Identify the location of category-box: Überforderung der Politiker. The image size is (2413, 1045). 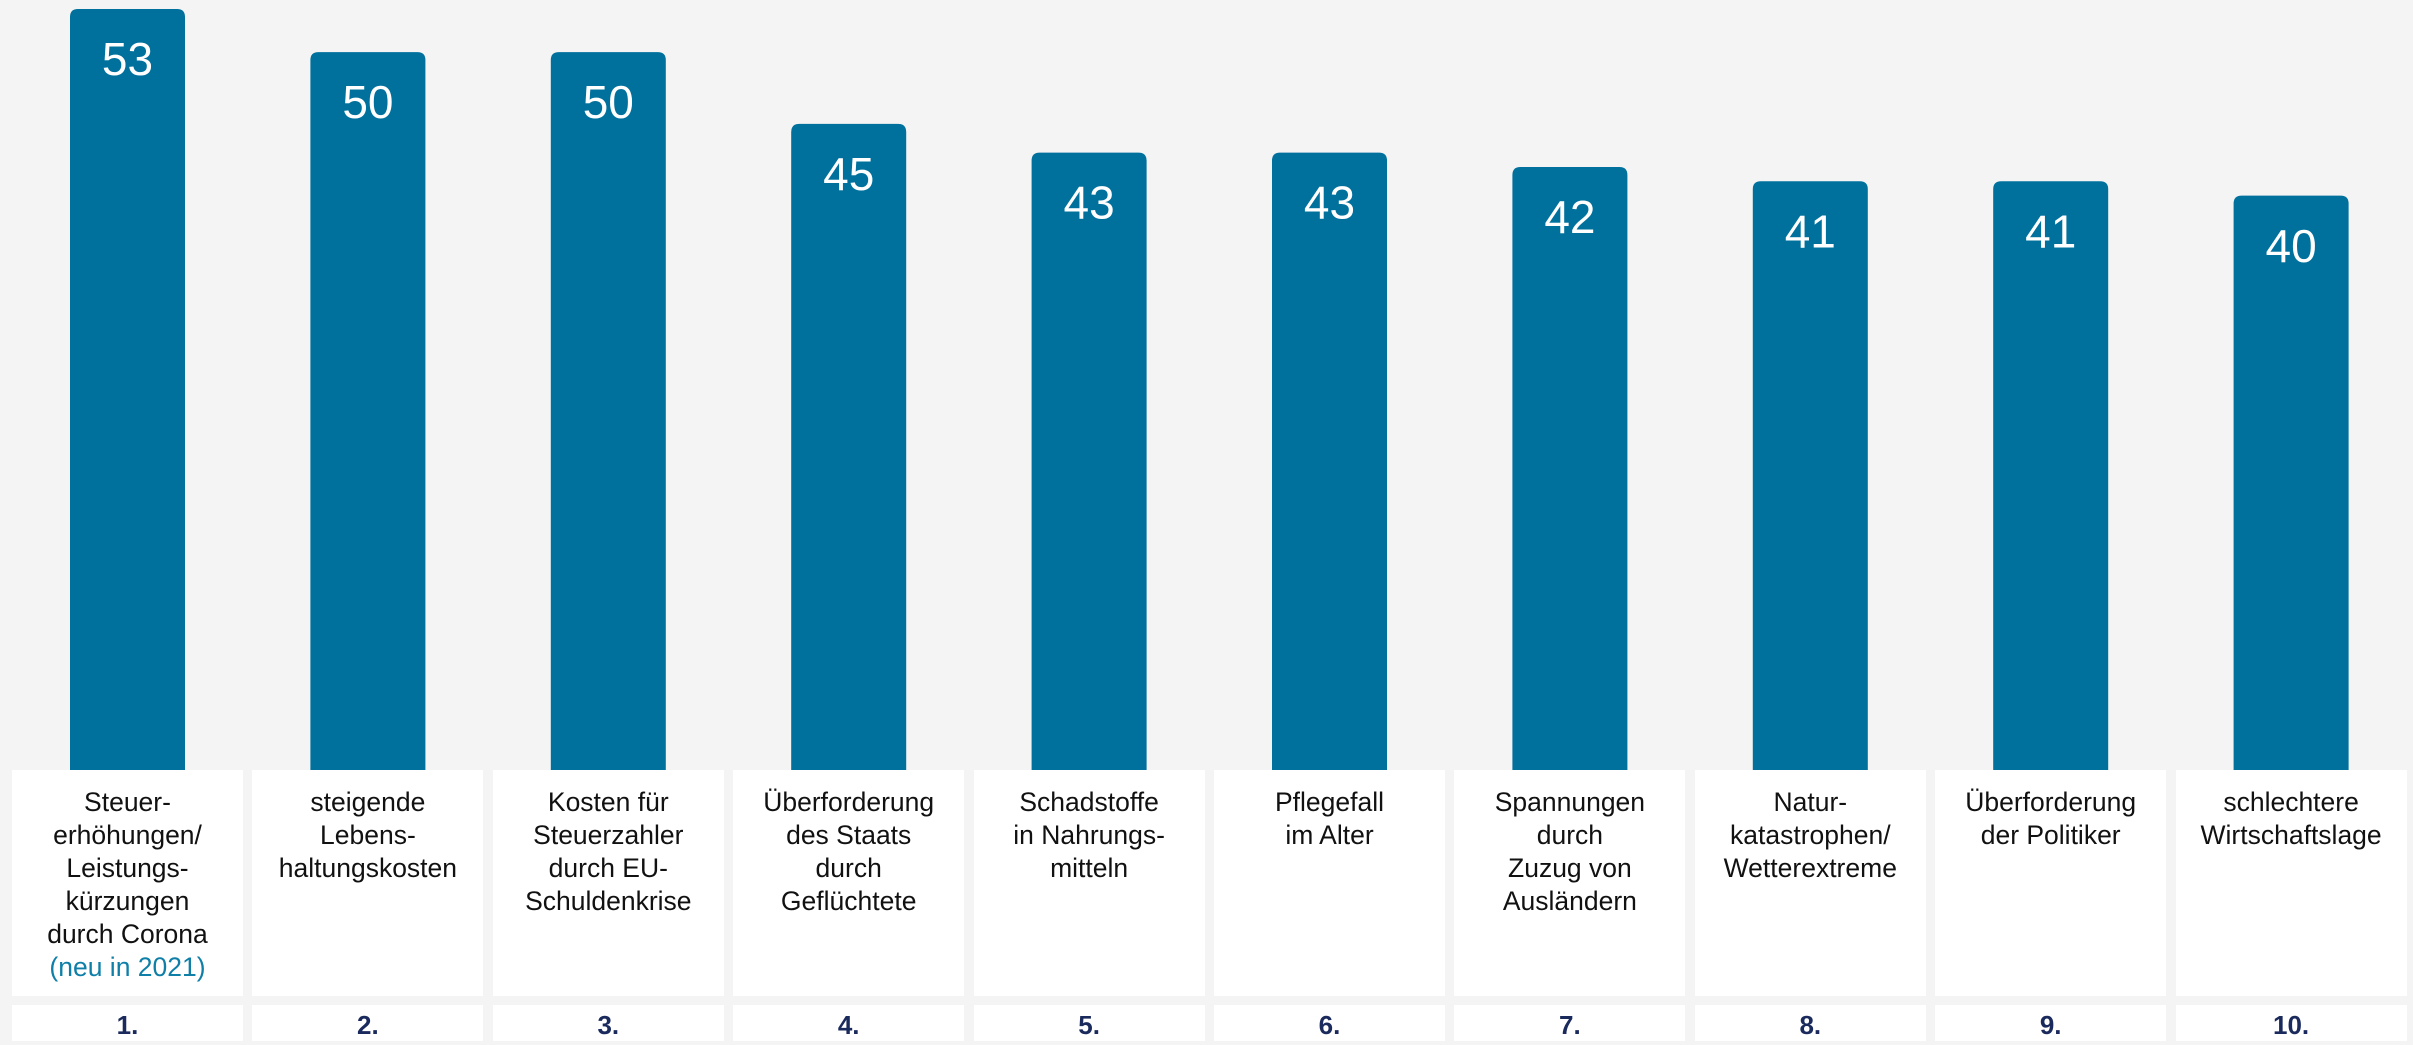
(2051, 883).